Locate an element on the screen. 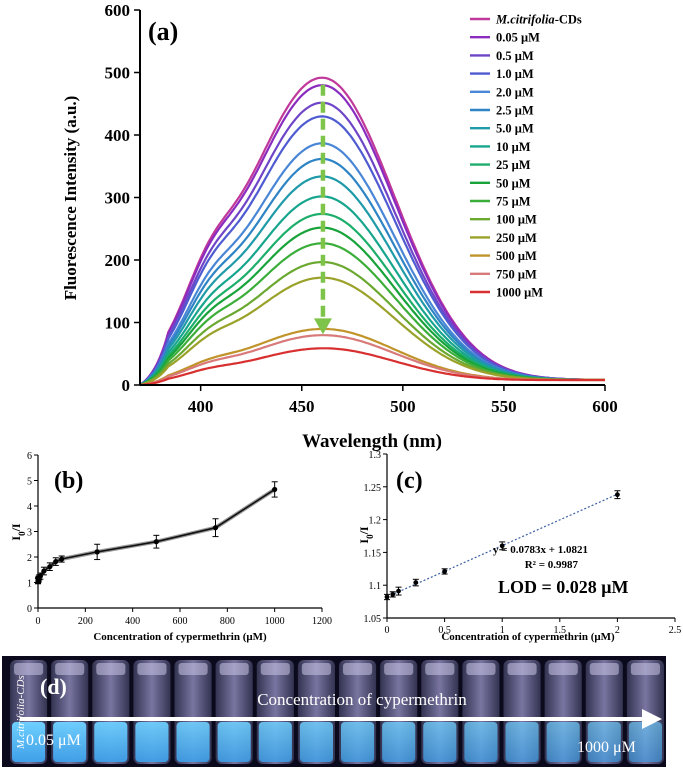 The width and height of the screenshot is (683, 771). panel-c-x-axis-label: Concentration of cypermethrin (μM) is located at coordinates (528, 637).